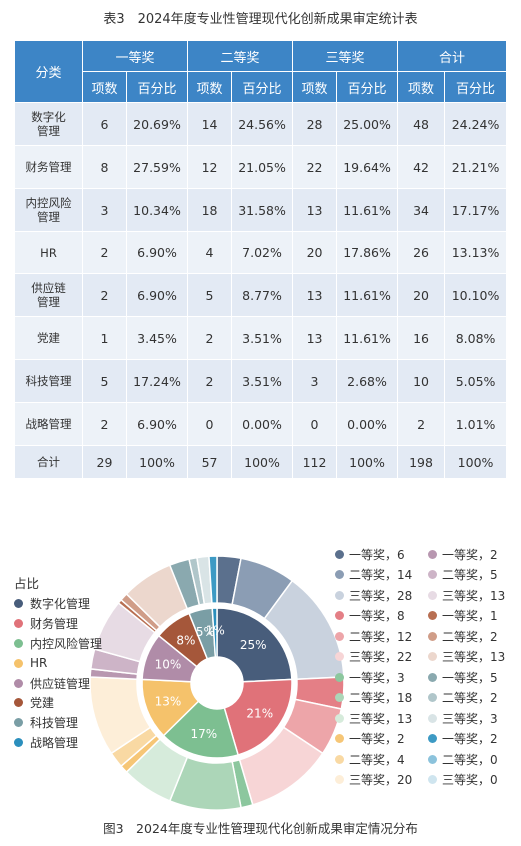 This screenshot has height=846, width=521. I want to click on award-legend-label: 三等奖，0, so click(470, 780).